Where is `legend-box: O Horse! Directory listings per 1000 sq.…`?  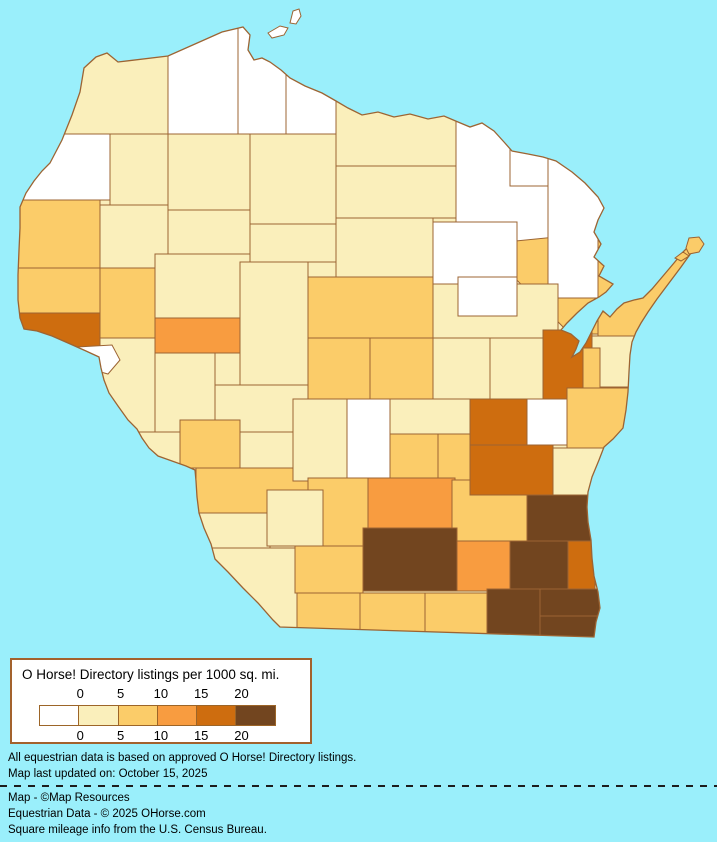 legend-box: O Horse! Directory listings per 1000 sq.… is located at coordinates (161, 701).